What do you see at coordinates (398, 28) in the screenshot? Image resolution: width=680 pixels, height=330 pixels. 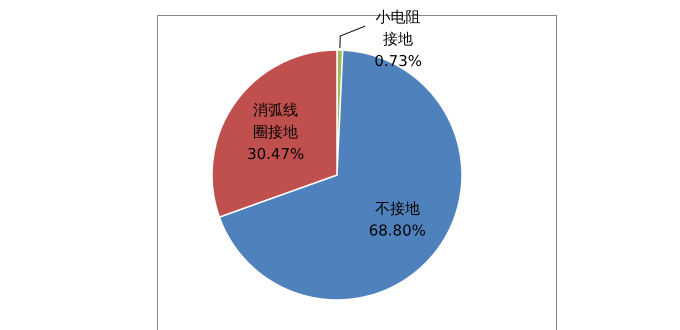 I see `slice-label: 小电阻接地` at bounding box center [398, 28].